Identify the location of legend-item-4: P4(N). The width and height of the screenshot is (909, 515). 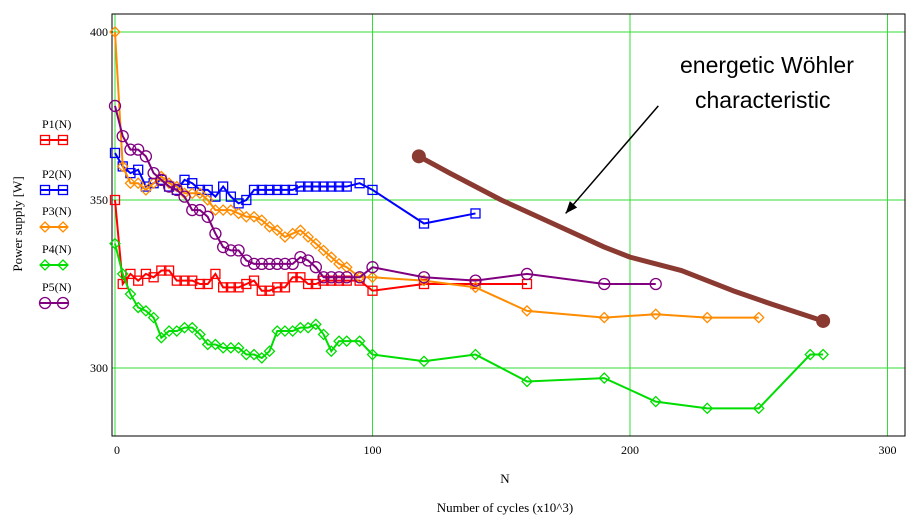
(55, 256).